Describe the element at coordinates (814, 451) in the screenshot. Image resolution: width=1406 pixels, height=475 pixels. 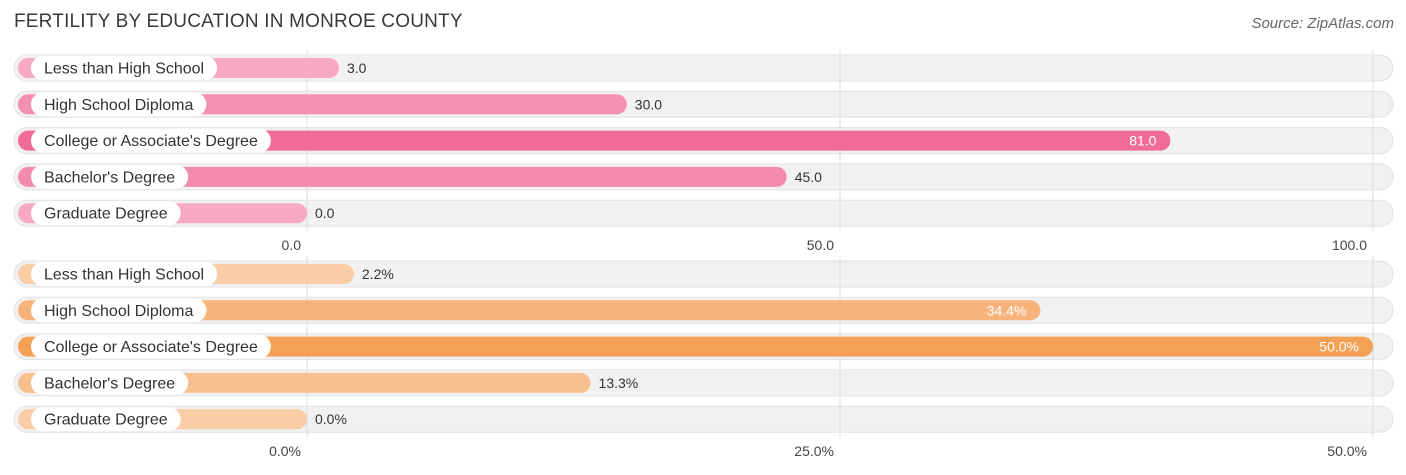
I see `x-tick-label: 25.0%` at that location.